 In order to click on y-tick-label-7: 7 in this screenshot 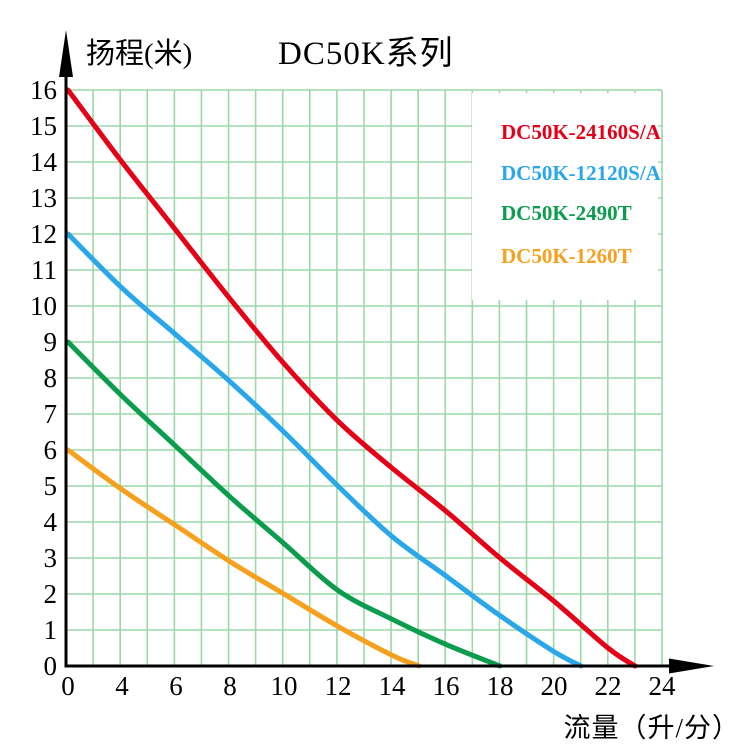, I will do `click(50, 414)`.